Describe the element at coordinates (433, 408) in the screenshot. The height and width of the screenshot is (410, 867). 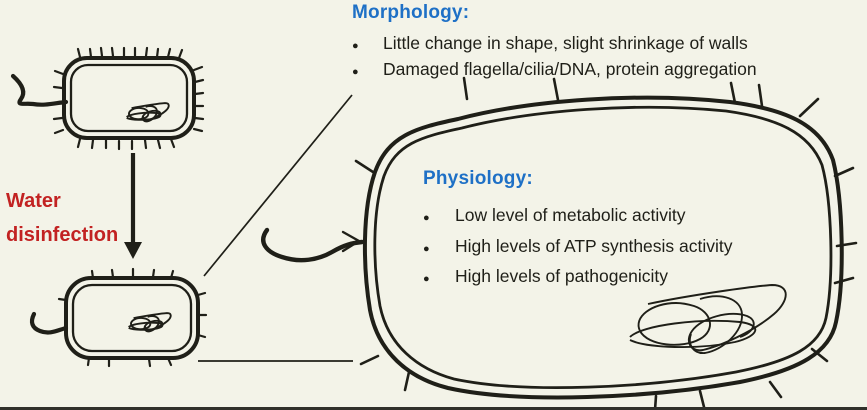
I see `slide-bottom-border` at that location.